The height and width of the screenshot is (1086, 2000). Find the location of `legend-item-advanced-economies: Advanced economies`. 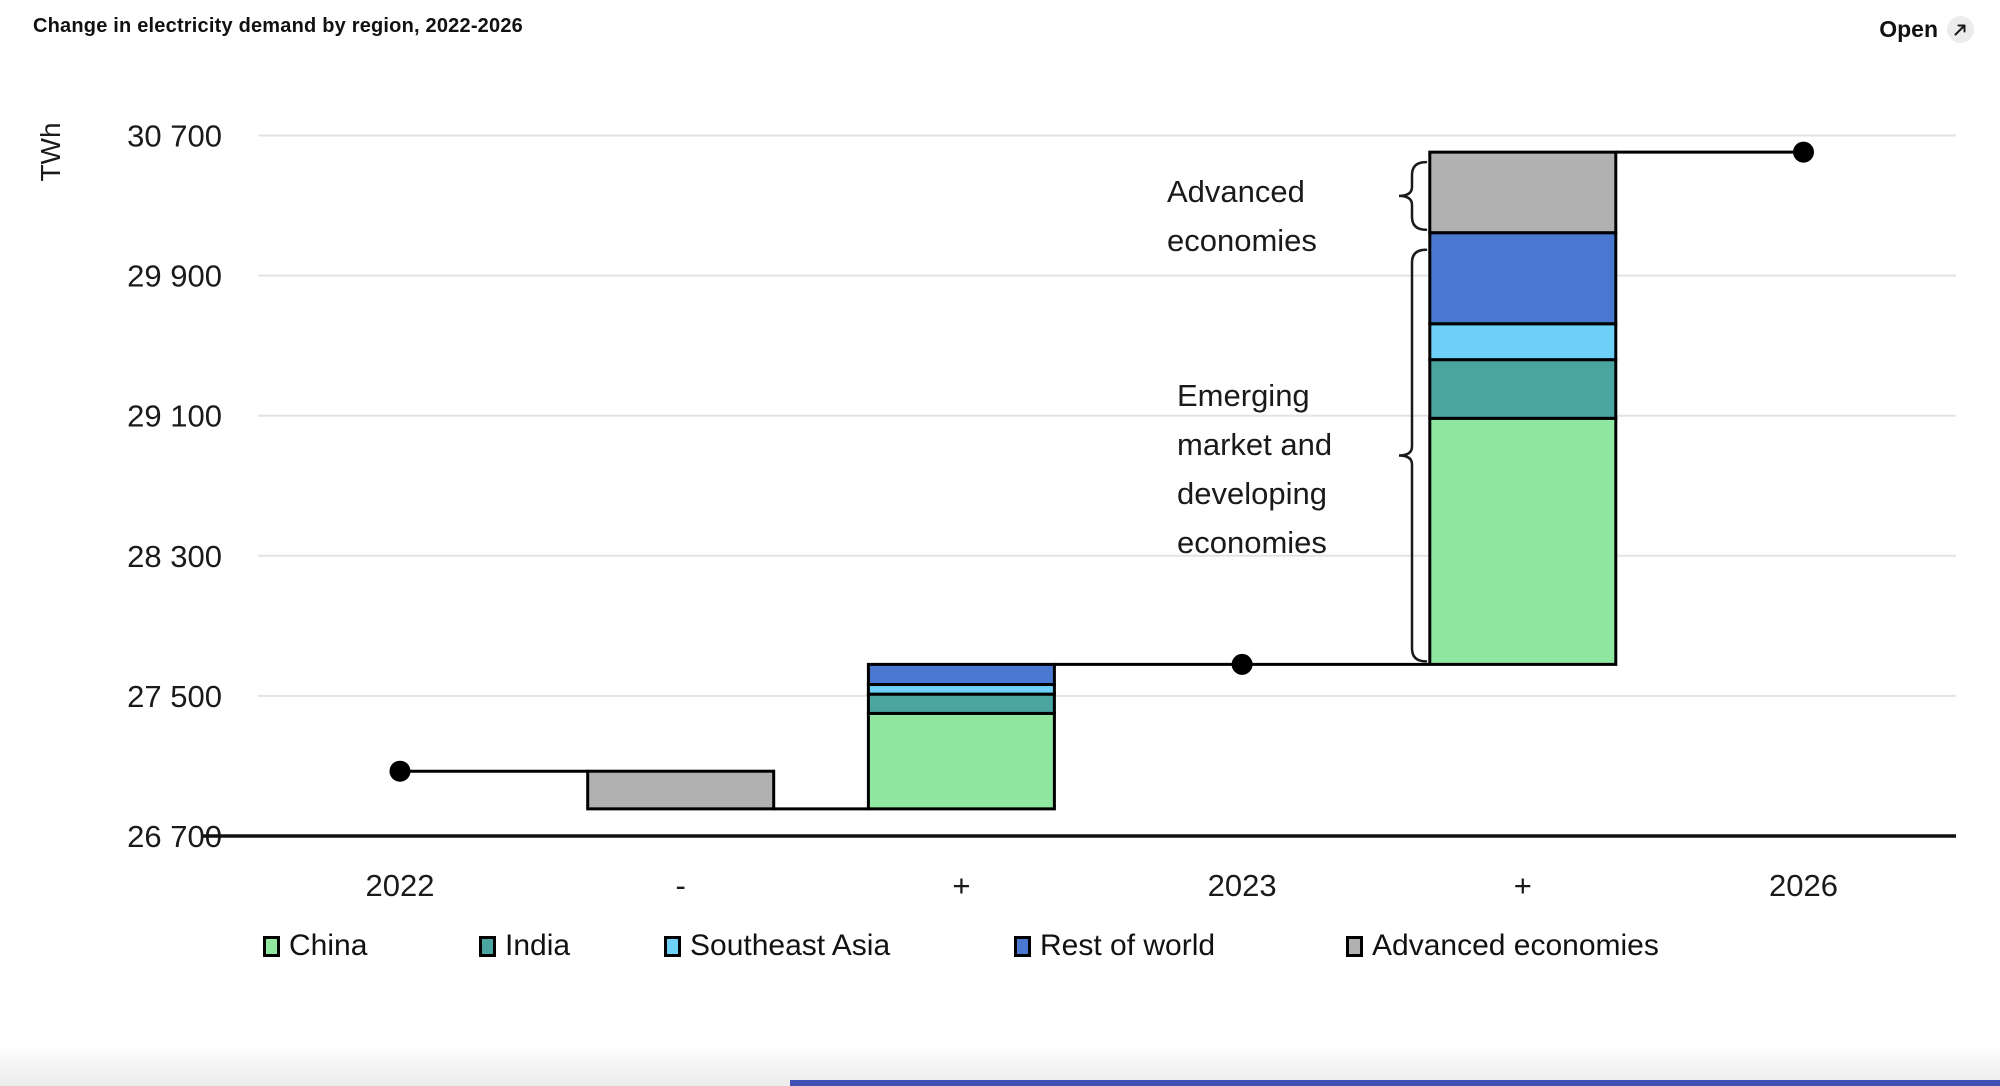

legend-item-advanced-economies: Advanced economies is located at coordinates (1502, 946).